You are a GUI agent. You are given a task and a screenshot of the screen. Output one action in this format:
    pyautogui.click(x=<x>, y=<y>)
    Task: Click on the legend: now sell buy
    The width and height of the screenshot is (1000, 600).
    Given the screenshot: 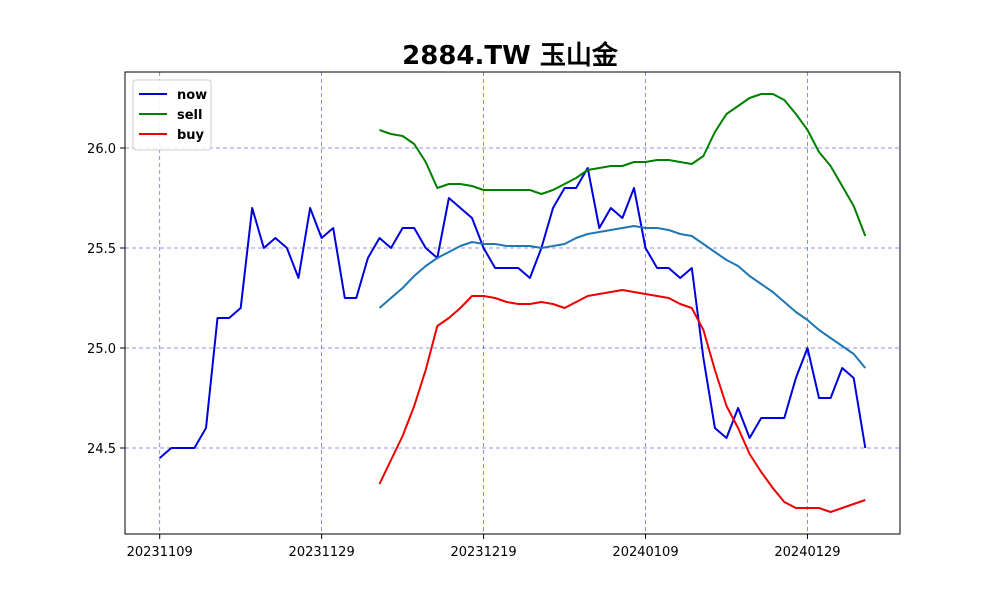 What is the action you would take?
    pyautogui.click(x=172, y=115)
    